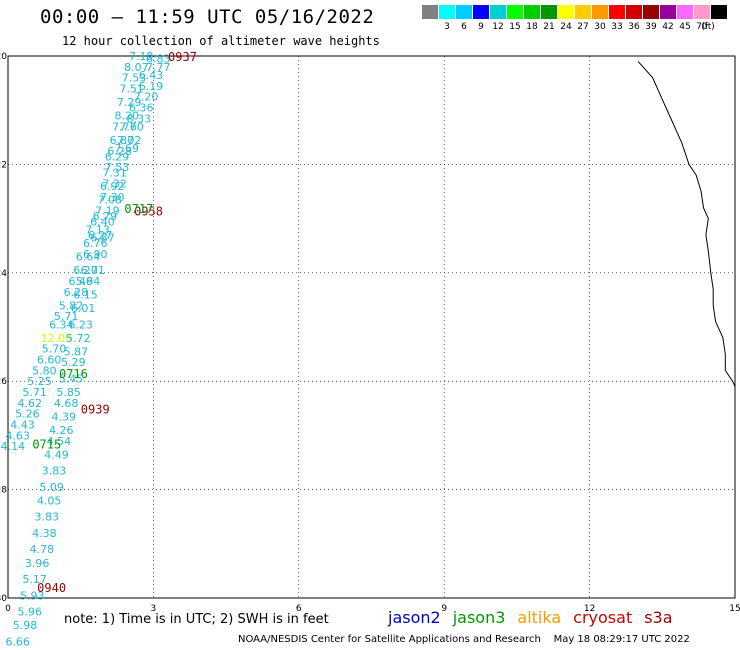  Describe the element at coordinates (27, 414) in the screenshot. I see `wave-height-value: 5.26` at that location.